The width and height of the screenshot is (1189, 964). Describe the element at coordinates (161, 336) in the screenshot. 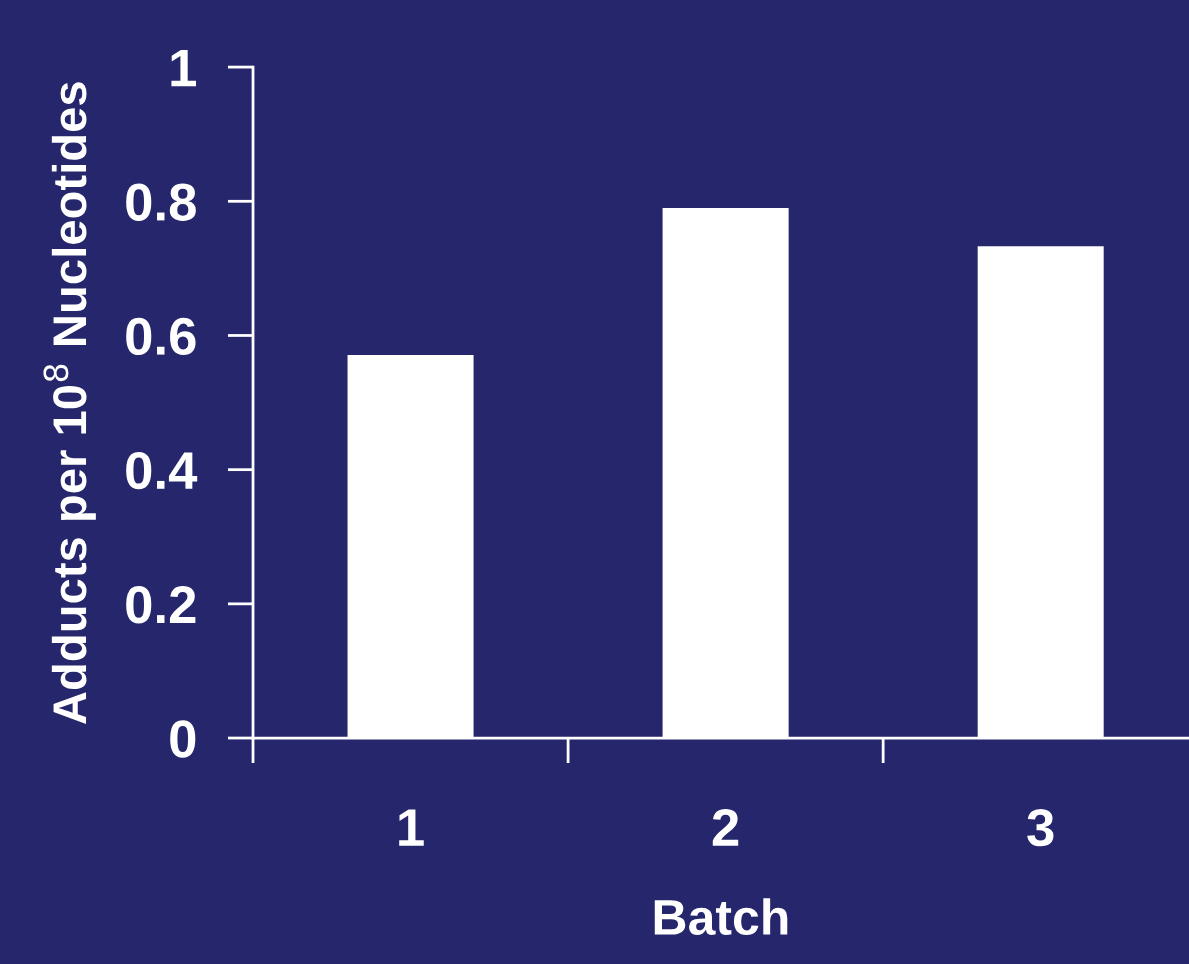

I see `y-tick-label: 0.6` at that location.